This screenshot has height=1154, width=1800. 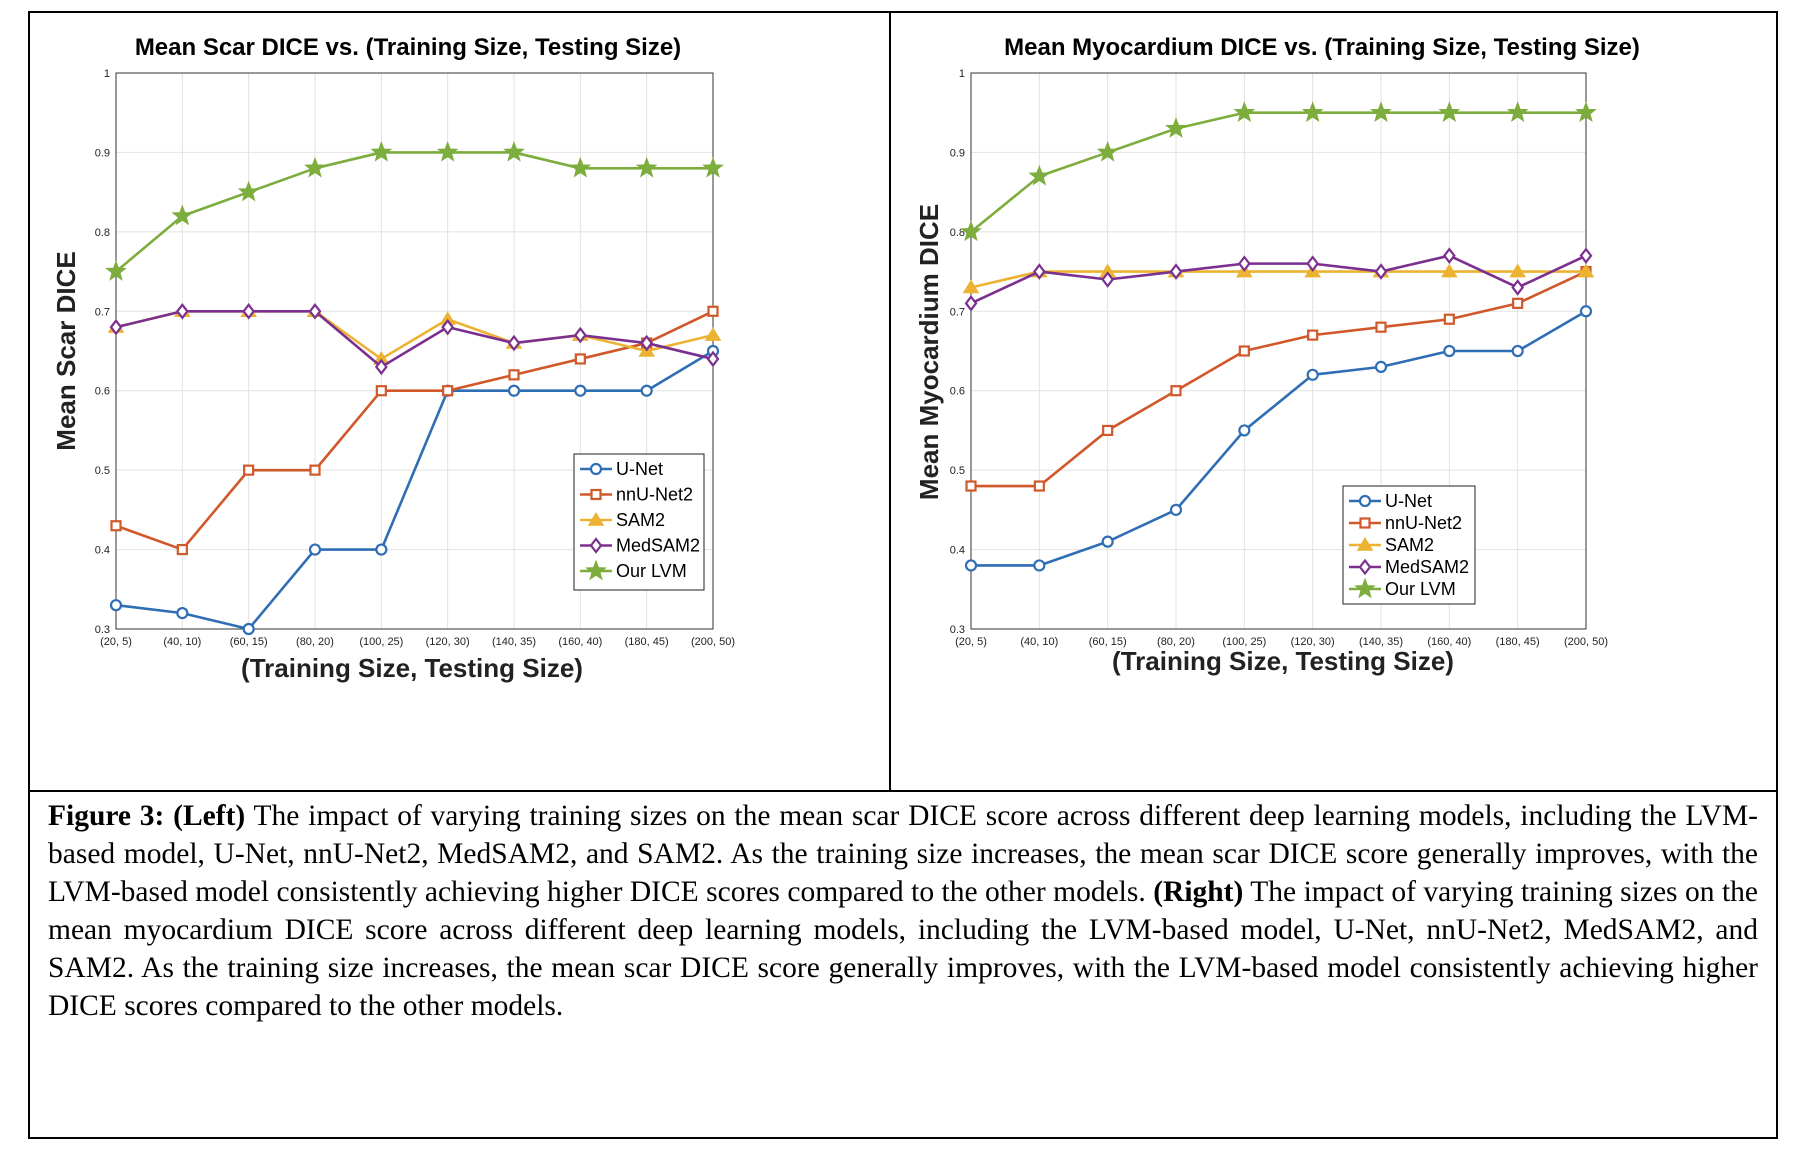 I want to click on legend-marker-our-lvm, so click(x=596, y=570).